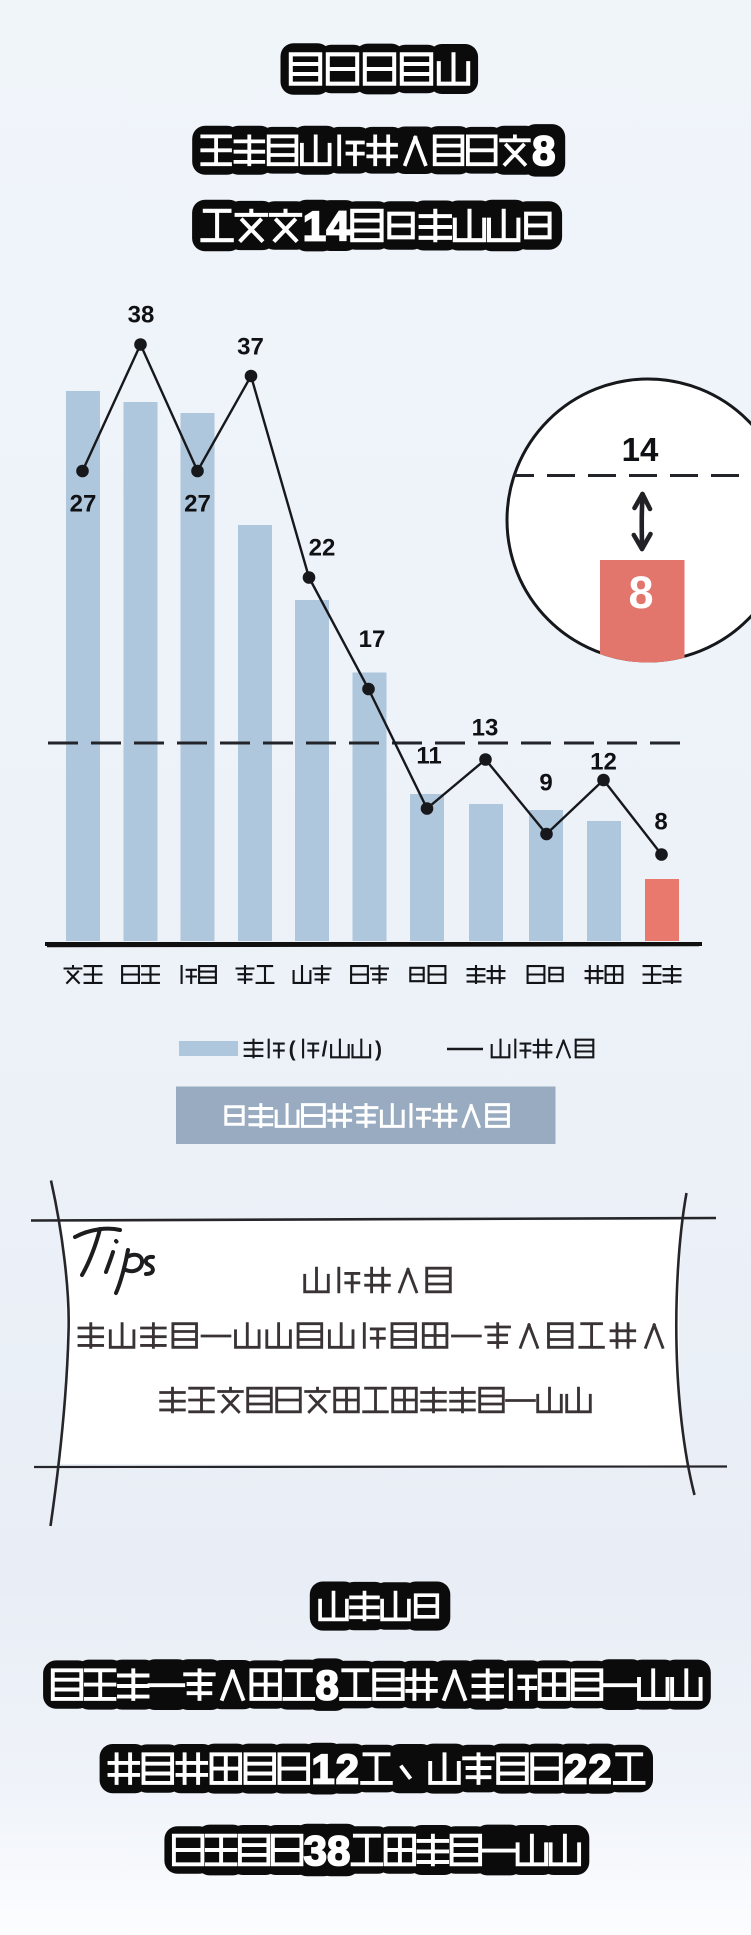 Image resolution: width=751 pixels, height=1935 pixels. I want to click on svg-text: 12, so click(603, 762).